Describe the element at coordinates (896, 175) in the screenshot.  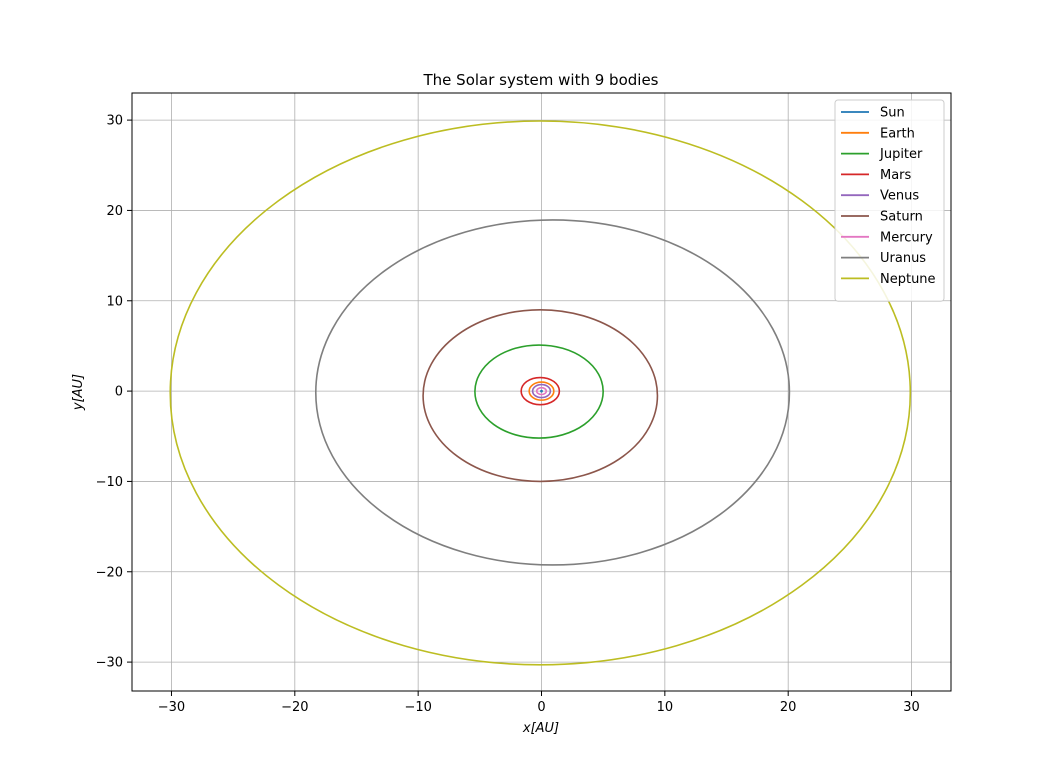
I see `legend-label-mars: Mars` at that location.